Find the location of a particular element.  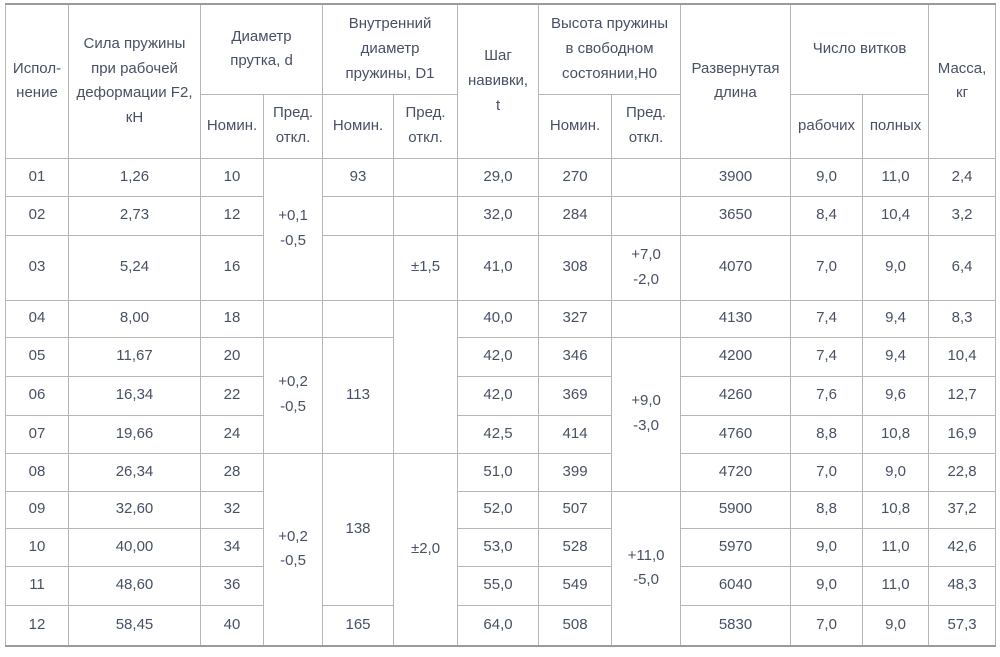

header-free-height: Высота пружины в свободном состоянии,H0 is located at coordinates (610, 49).